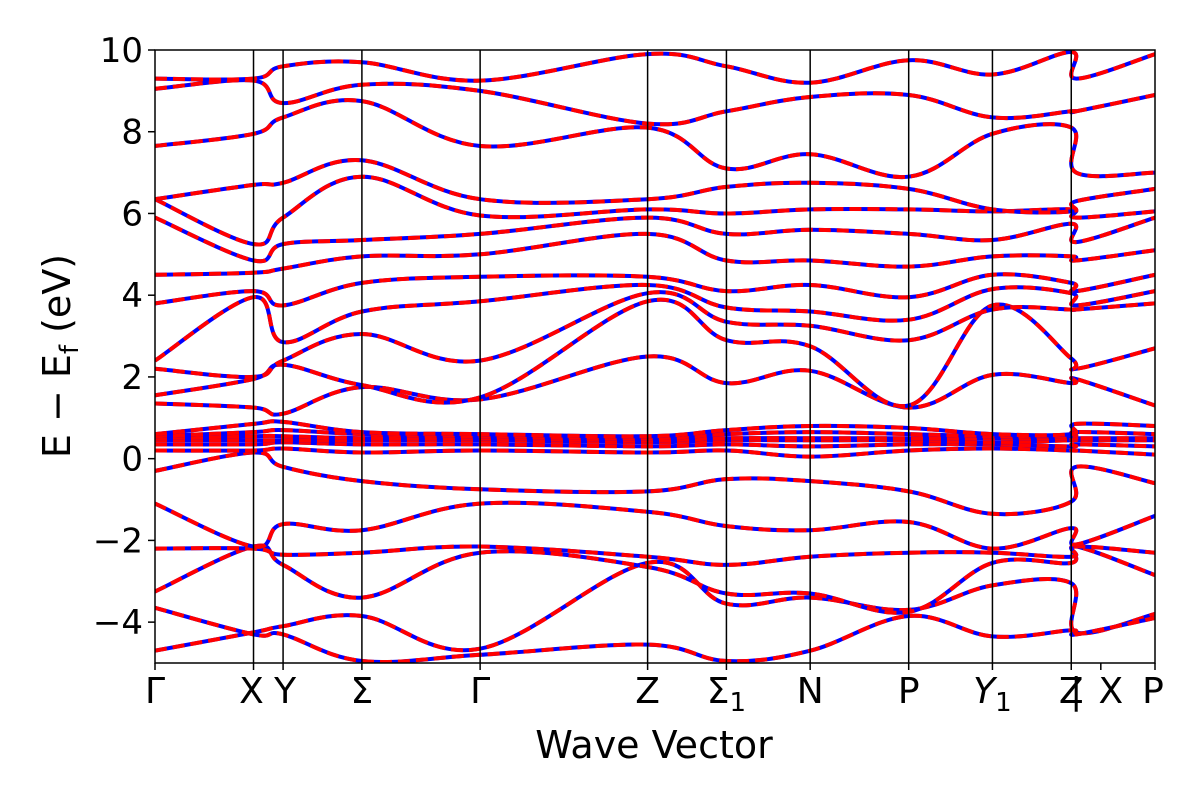 The height and width of the screenshot is (800, 1200). What do you see at coordinates (655, 525) in the screenshot?
I see `band-5-dashed` at bounding box center [655, 525].